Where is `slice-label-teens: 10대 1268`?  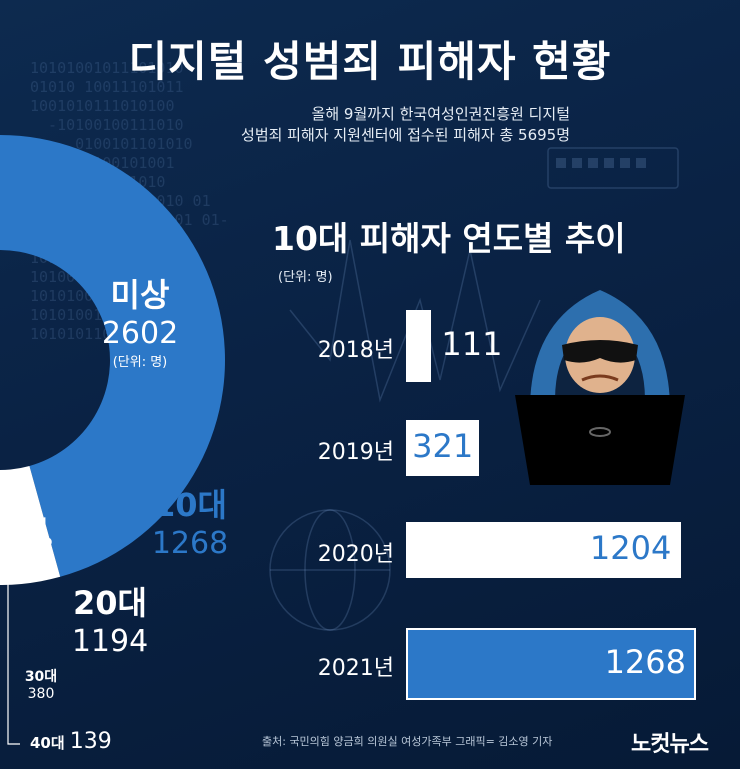 slice-label-teens: 10대 1268 is located at coordinates (190, 520).